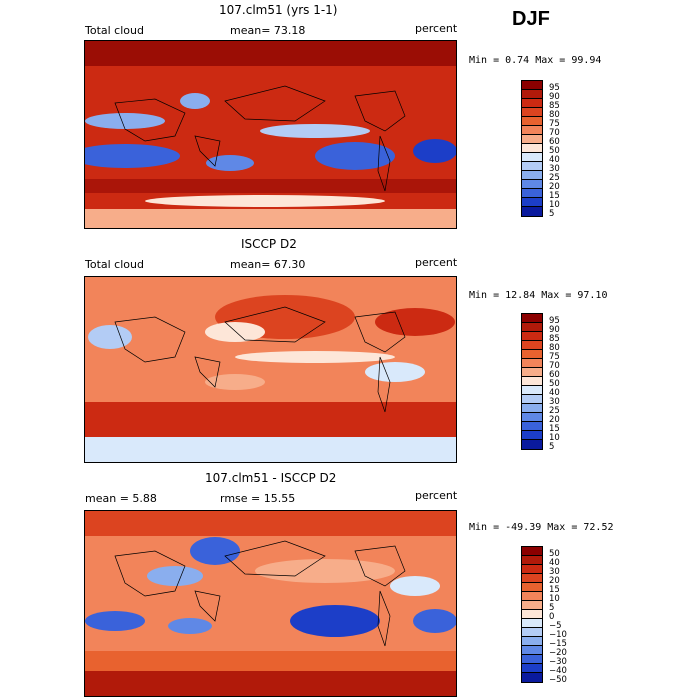  Describe the element at coordinates (278, 10) in the screenshot. I see `panel-1-title: 107.clm51 (yrs 1-1)` at that location.